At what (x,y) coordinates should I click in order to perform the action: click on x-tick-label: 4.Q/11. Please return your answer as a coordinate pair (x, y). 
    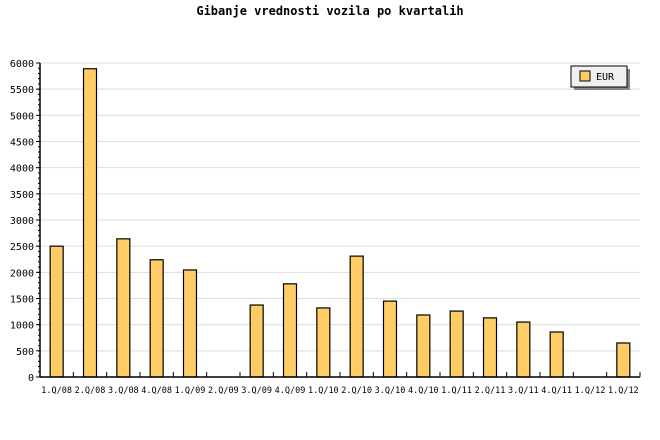
    Looking at the image, I should click on (556, 391).